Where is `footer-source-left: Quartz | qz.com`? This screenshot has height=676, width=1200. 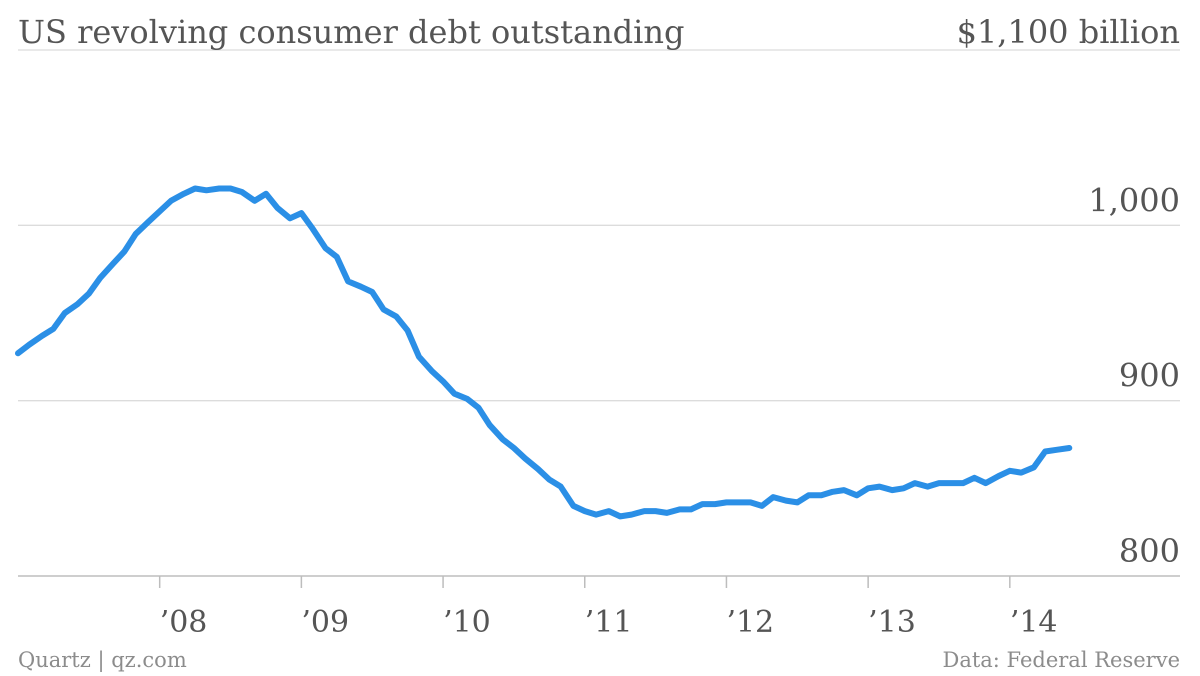 footer-source-left: Quartz | qz.com is located at coordinates (102, 660).